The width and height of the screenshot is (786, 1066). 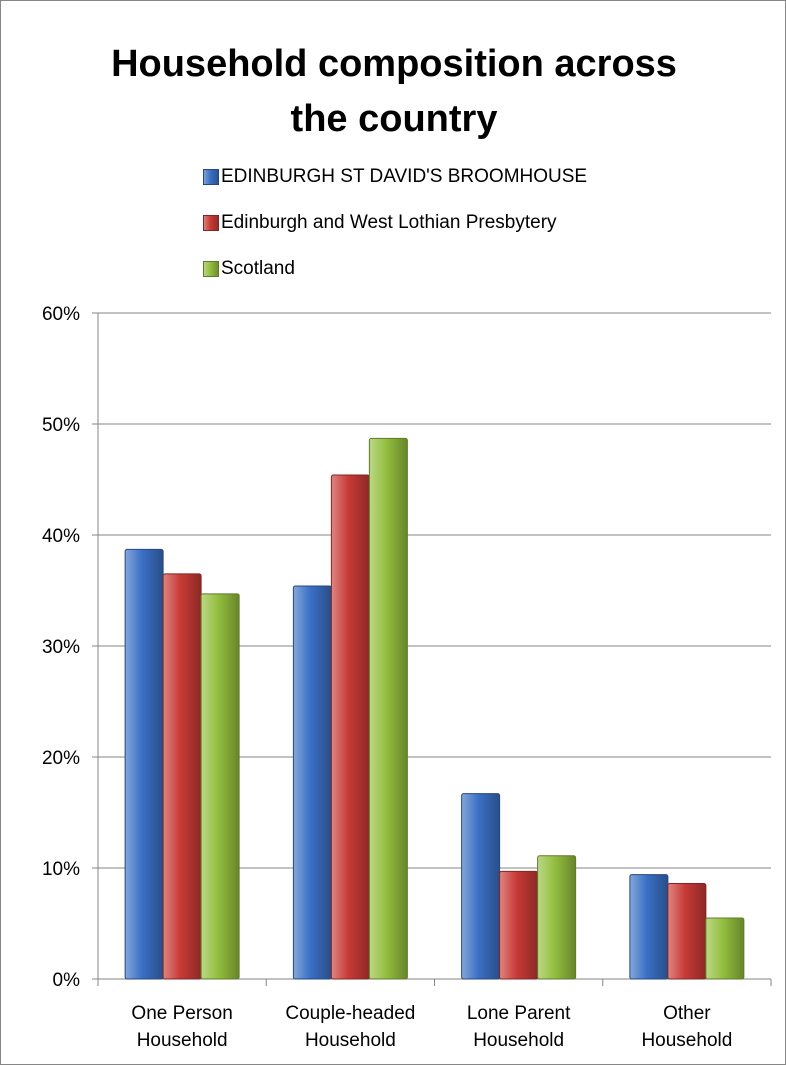 What do you see at coordinates (61, 647) in the screenshot?
I see `y-tick-label: 30%` at bounding box center [61, 647].